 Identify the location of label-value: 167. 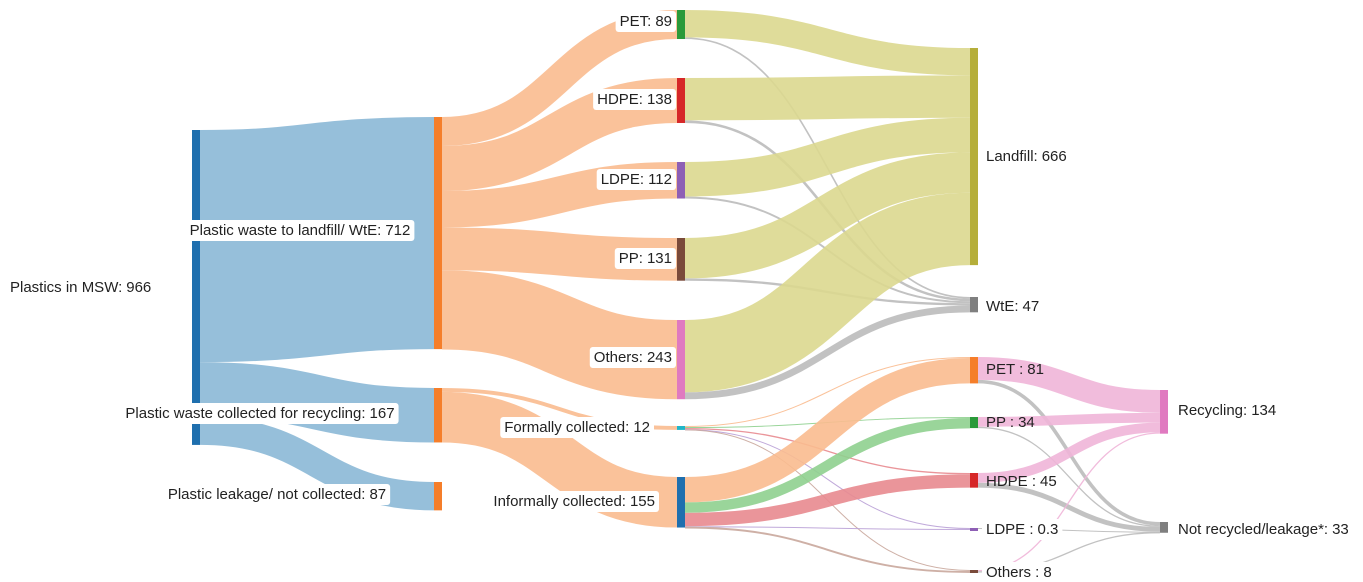
(382, 413).